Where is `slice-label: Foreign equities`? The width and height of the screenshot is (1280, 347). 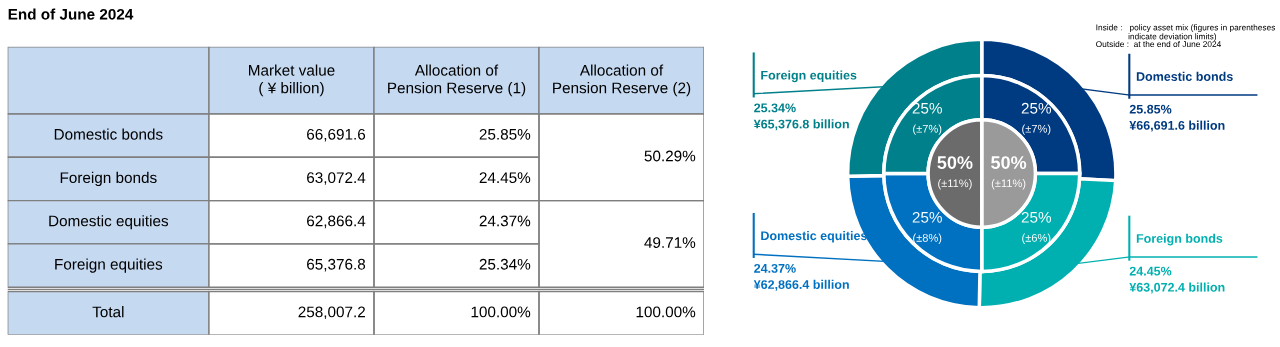
slice-label: Foreign equities is located at coordinates (809, 76).